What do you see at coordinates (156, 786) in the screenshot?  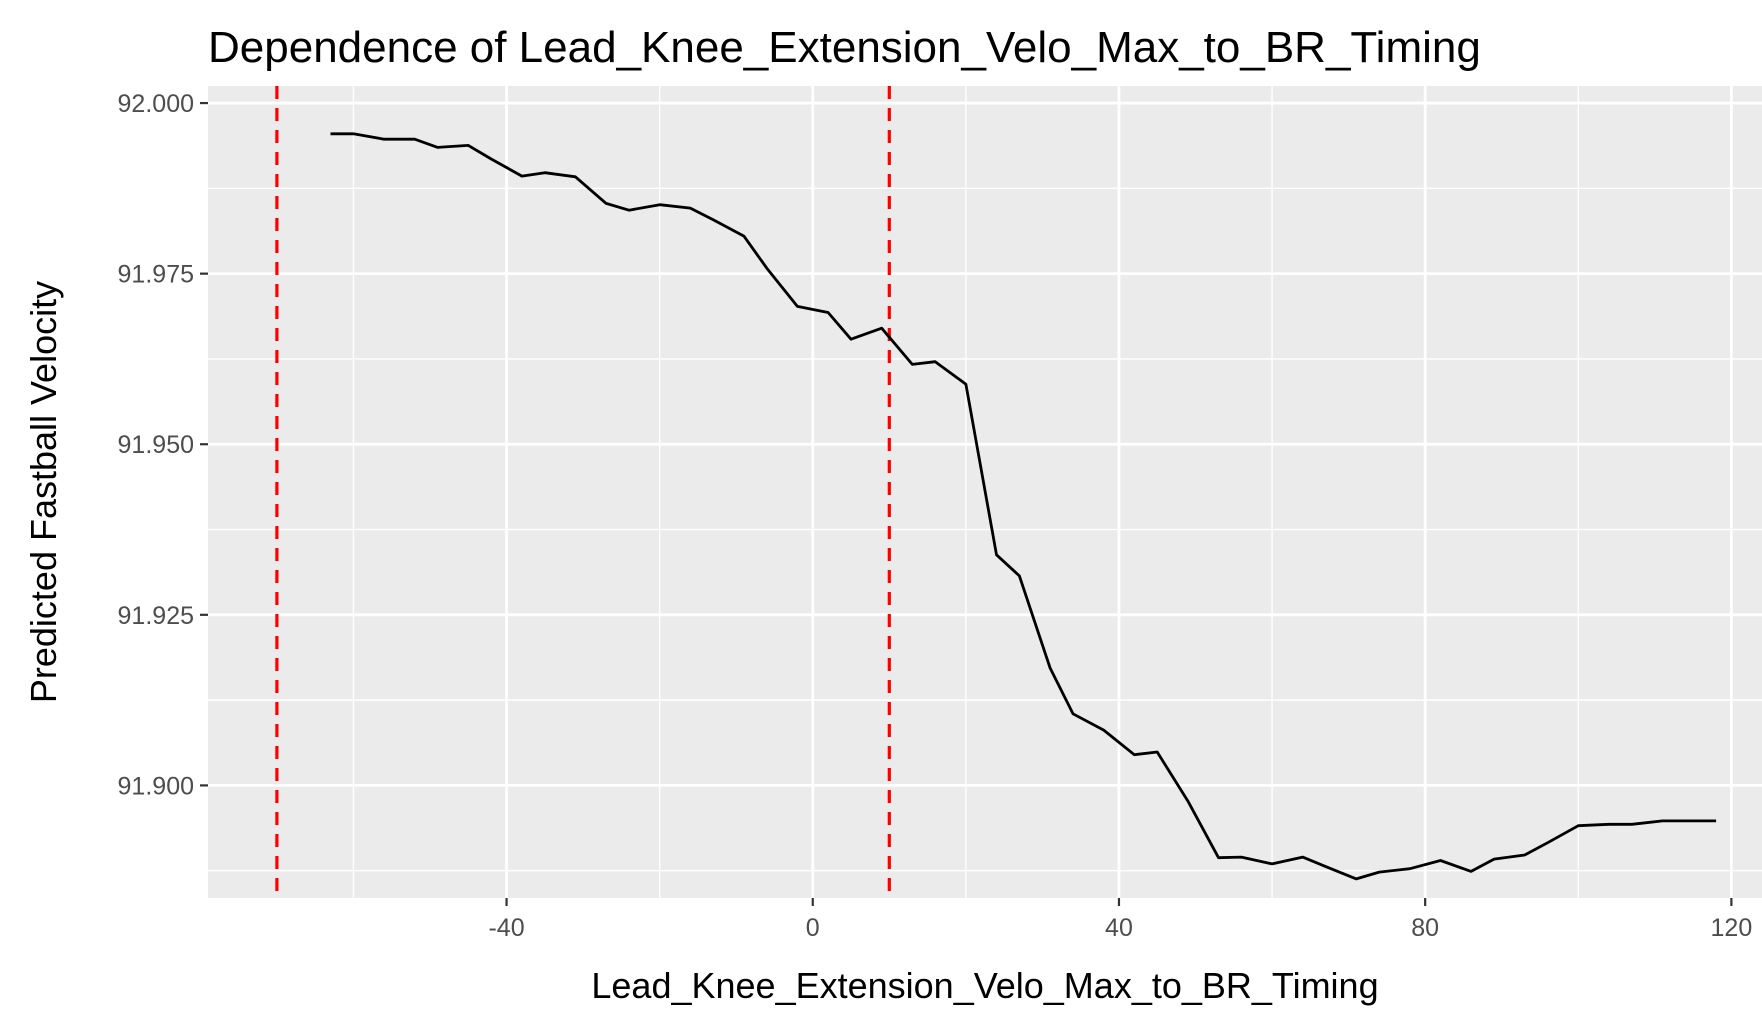 I see `y-tick-label: 91.900` at bounding box center [156, 786].